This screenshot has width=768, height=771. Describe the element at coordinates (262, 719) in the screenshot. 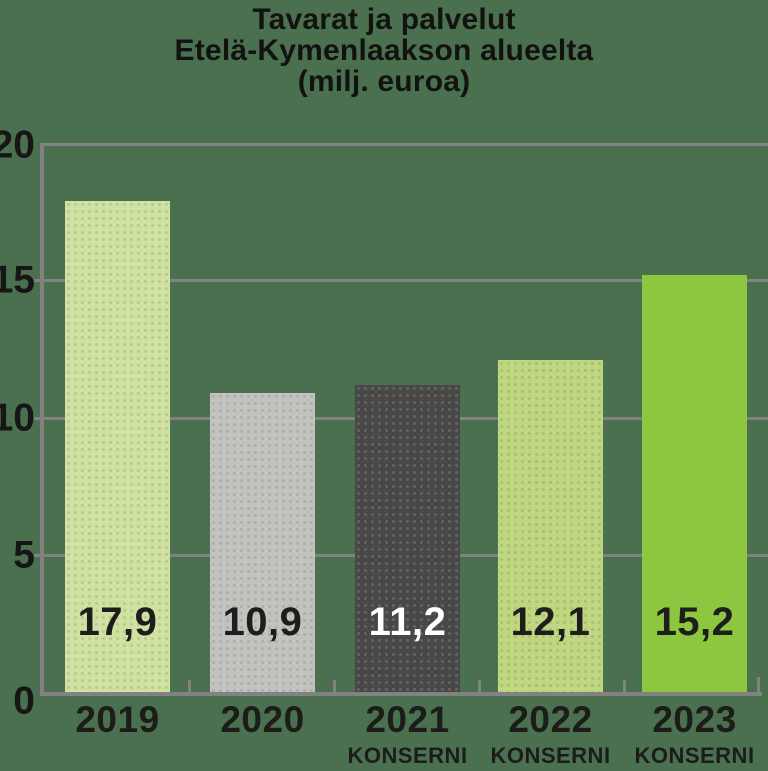

I see `x-tick-label-2020: 2020` at that location.